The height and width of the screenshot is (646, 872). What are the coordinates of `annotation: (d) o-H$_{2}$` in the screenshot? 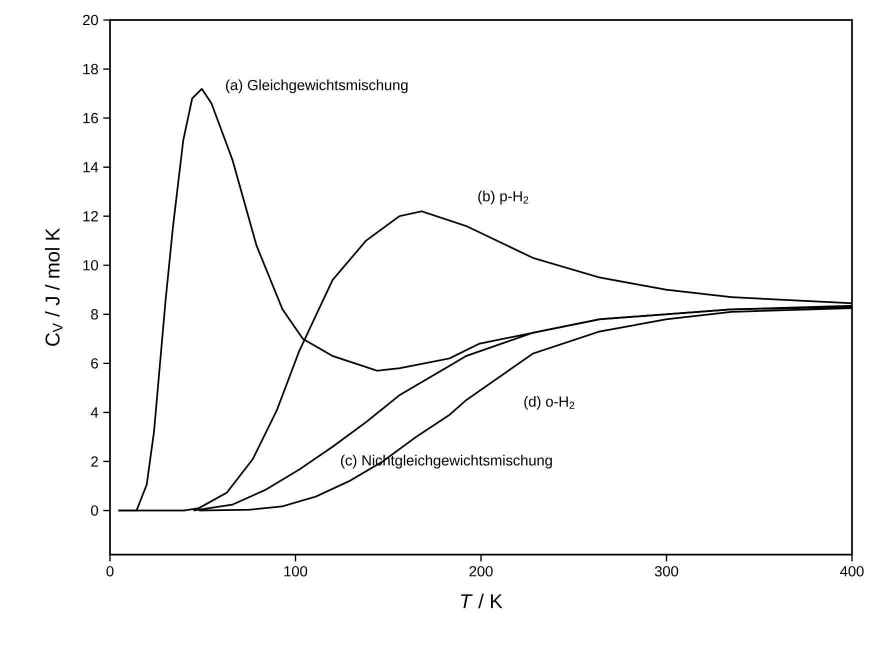 It's located at (549, 403).